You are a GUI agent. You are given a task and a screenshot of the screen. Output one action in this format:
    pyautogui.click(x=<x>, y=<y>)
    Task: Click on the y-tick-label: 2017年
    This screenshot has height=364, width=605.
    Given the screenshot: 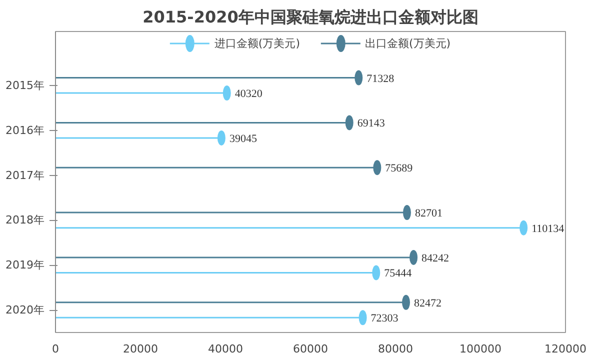 What is the action you would take?
    pyautogui.click(x=25, y=175)
    